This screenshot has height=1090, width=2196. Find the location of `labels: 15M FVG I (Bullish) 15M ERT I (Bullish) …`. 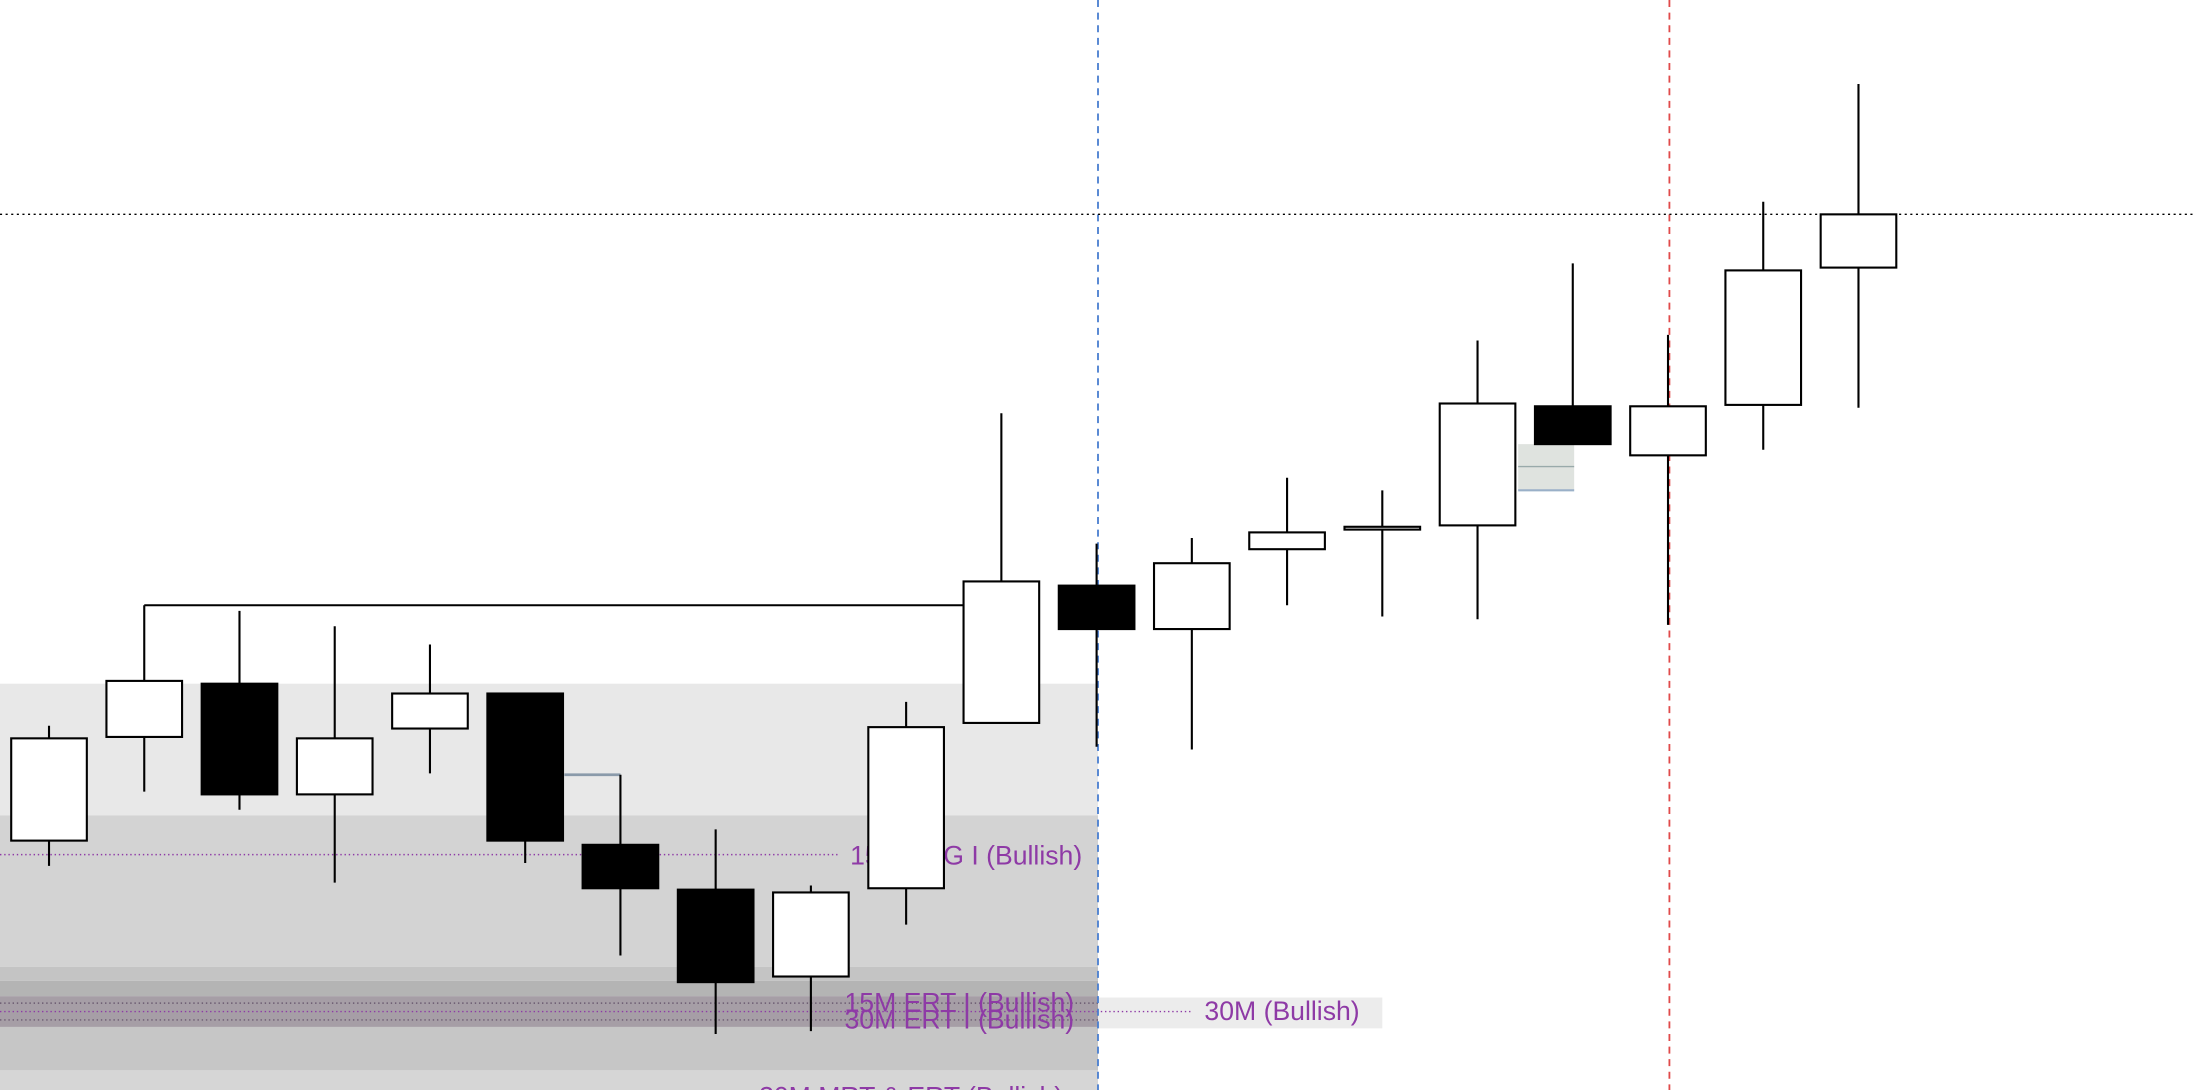

labels: 15M FVG I (Bullish) 15M ERT I (Bullish) … is located at coordinates (1059, 965).